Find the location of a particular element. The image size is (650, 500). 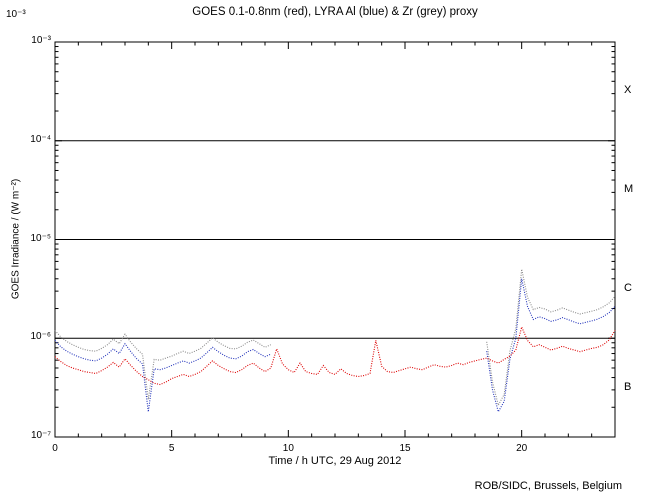

y-tick-label: 10⁻⁶ is located at coordinates (40, 337).